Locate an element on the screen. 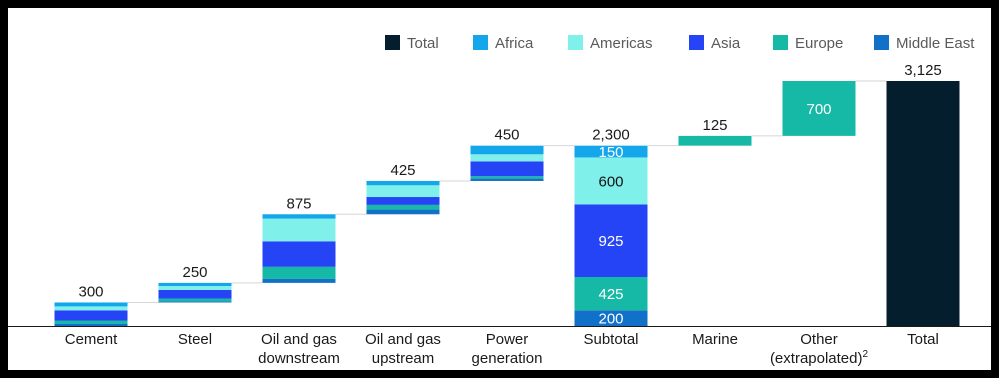 The image size is (999, 378). bar-segment-subtotal-africa is located at coordinates (611, 151).